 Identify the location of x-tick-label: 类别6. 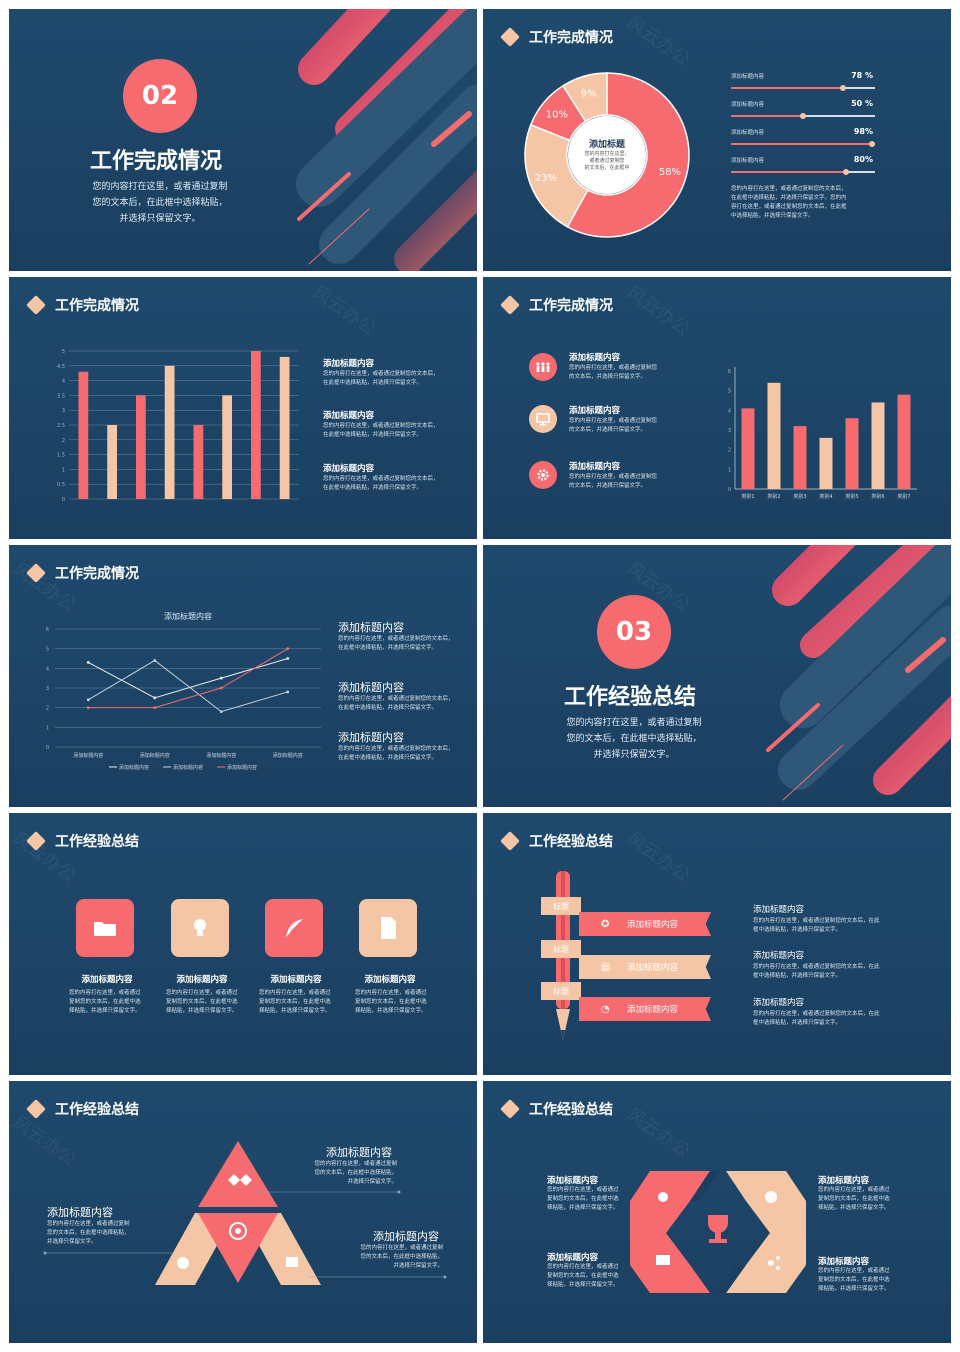
(877, 496).